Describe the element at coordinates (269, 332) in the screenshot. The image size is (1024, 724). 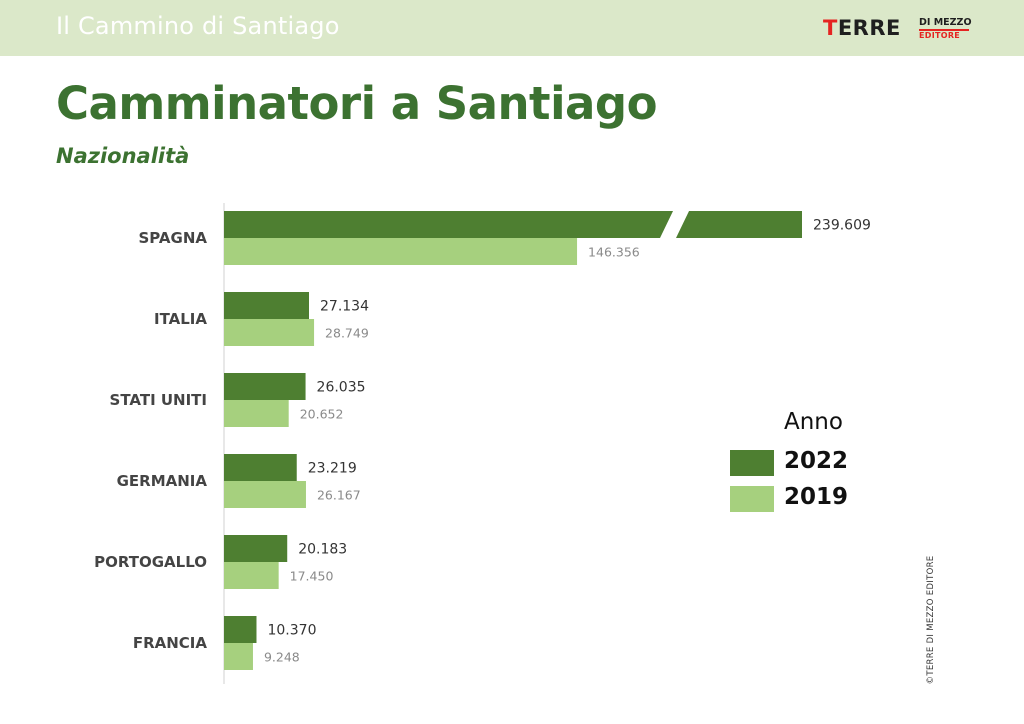
I see `bar-2019-italia` at that location.